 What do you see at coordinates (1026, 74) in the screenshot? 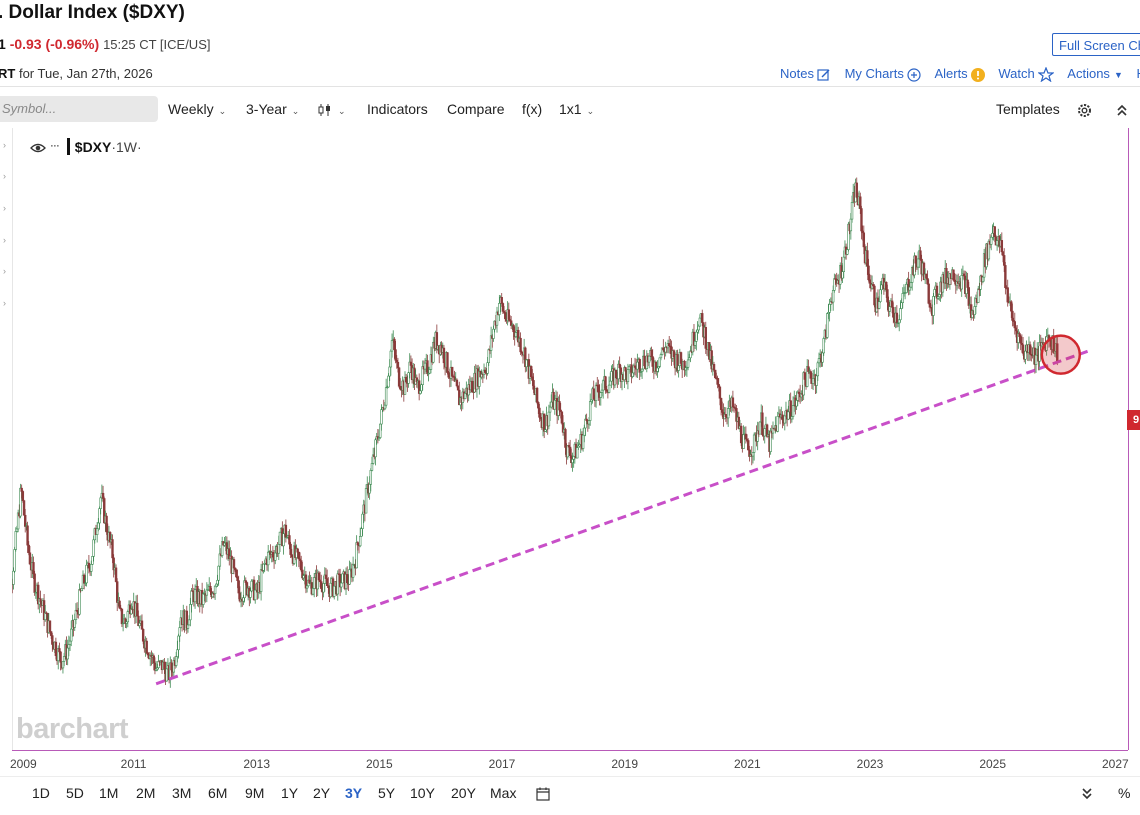
I see `watch-link: Watch` at bounding box center [1026, 74].